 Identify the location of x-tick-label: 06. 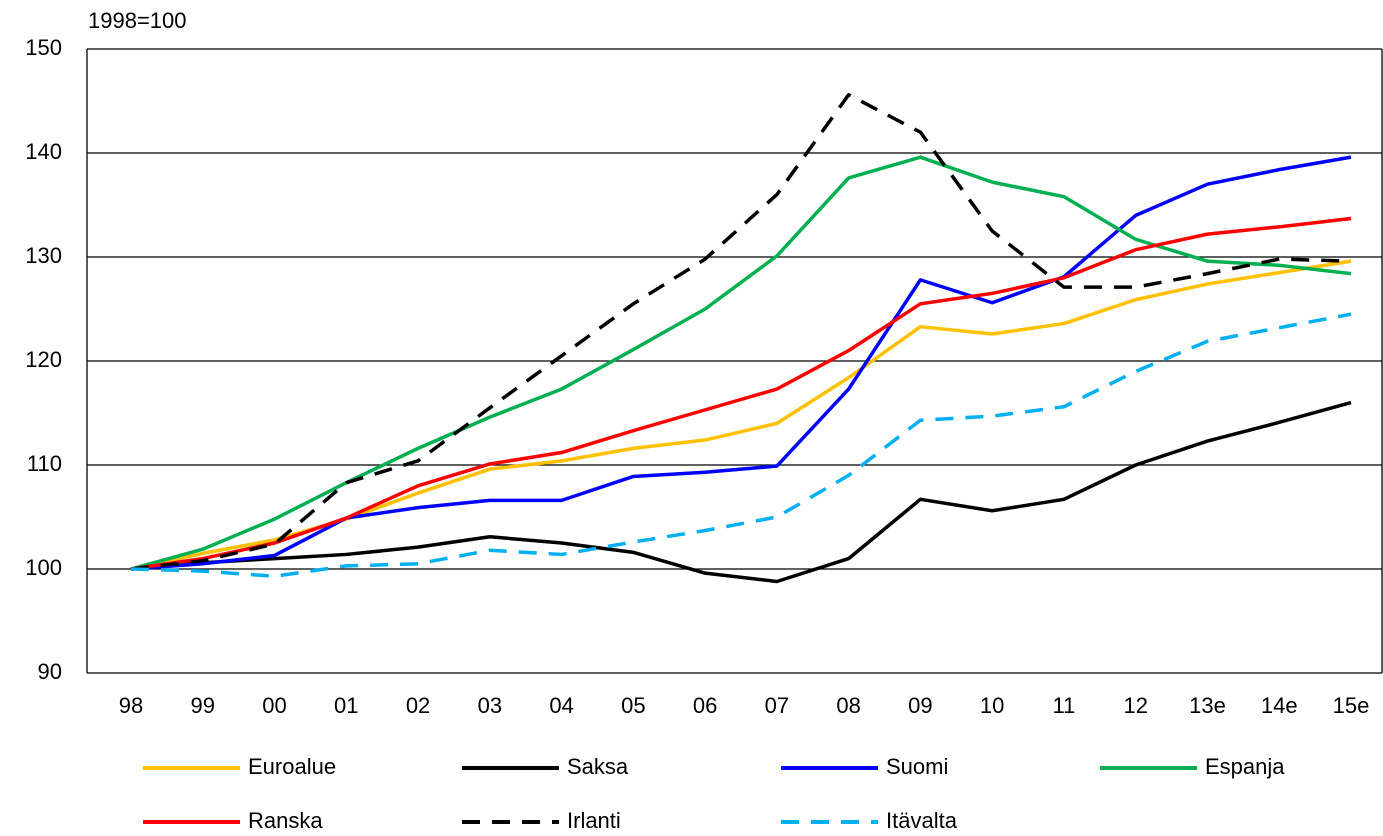
(705, 705).